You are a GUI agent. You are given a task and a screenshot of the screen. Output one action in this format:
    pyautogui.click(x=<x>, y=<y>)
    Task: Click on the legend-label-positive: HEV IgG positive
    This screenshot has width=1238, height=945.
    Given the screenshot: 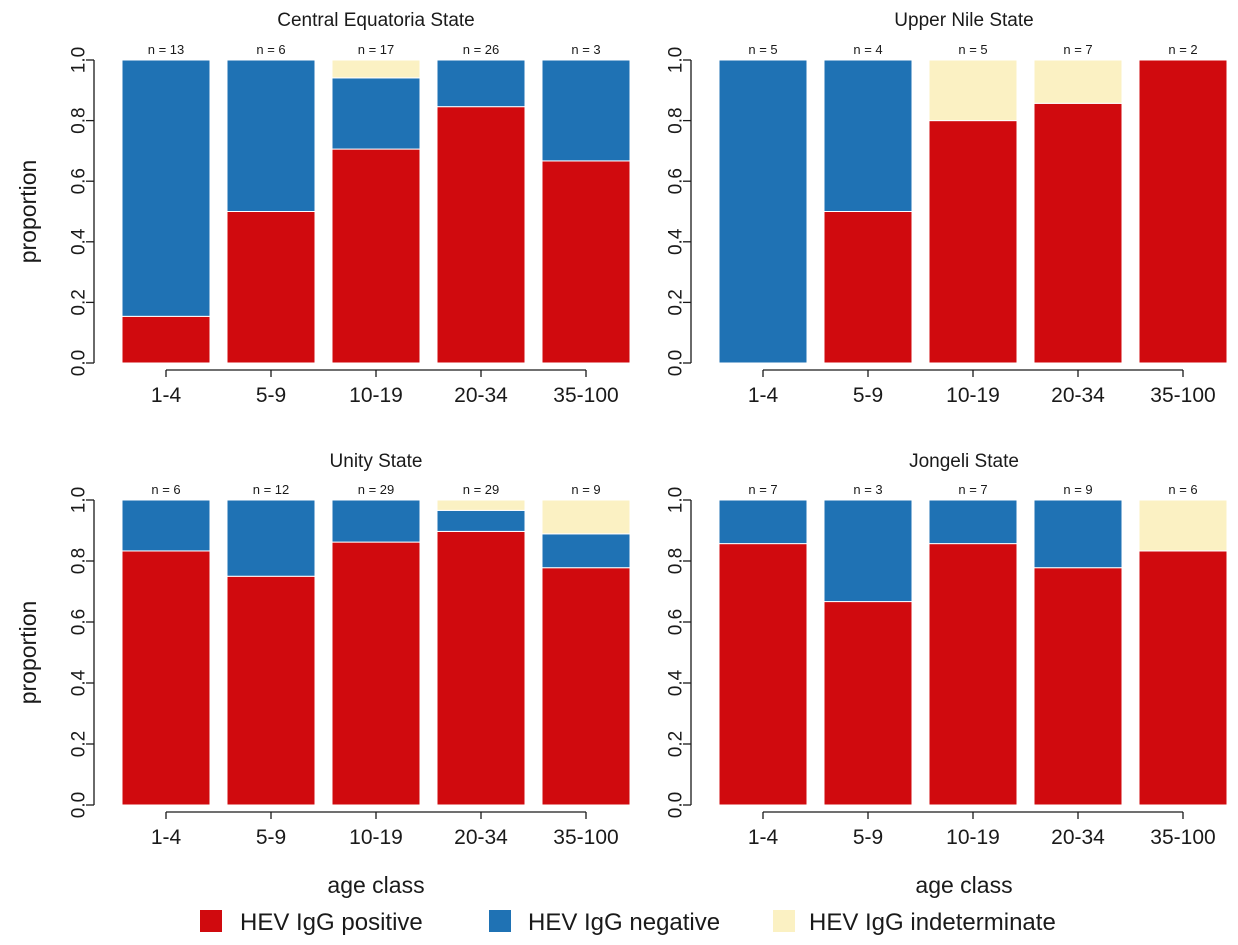 What is the action you would take?
    pyautogui.click(x=331, y=922)
    